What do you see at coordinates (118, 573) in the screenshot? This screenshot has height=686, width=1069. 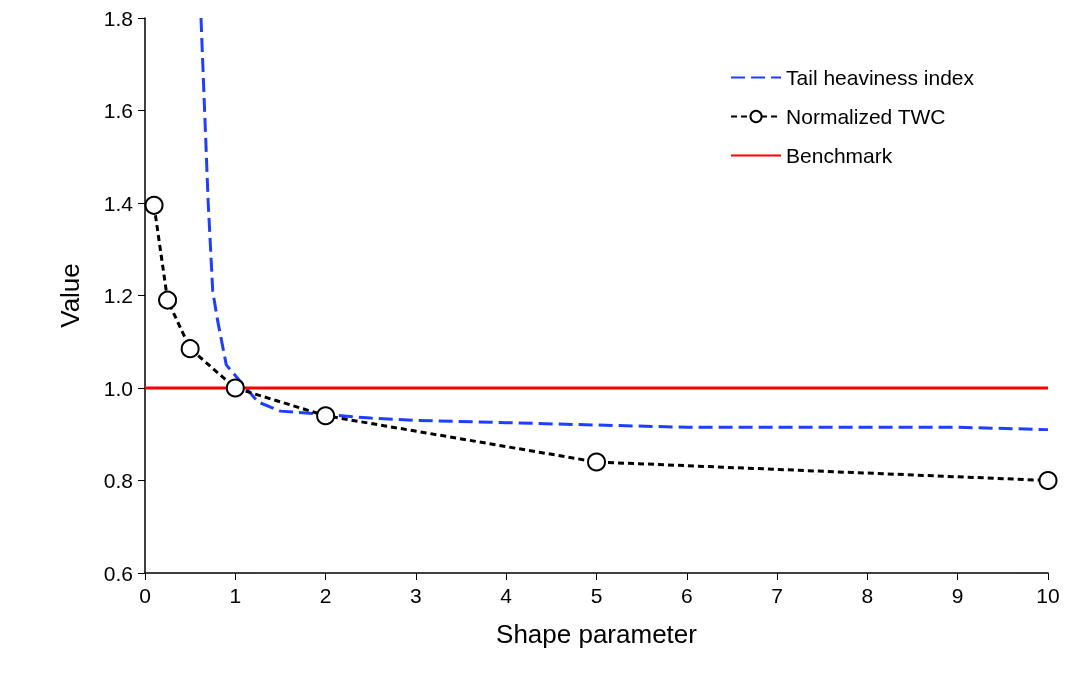 I see `y-tick-label: 0.6` at bounding box center [118, 573].